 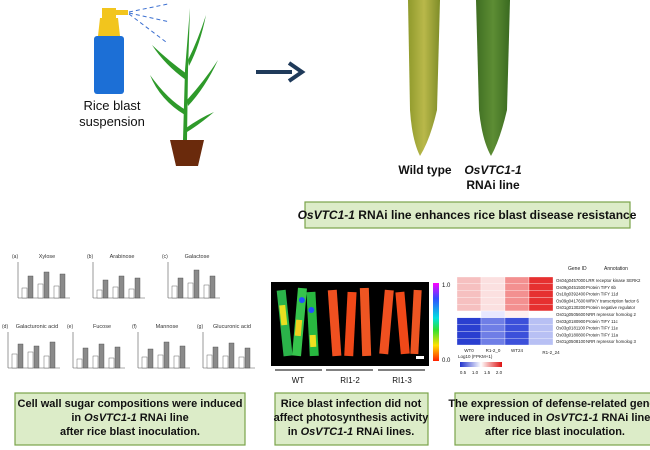 I want to click on rnai-leaf, so click(x=493, y=78).